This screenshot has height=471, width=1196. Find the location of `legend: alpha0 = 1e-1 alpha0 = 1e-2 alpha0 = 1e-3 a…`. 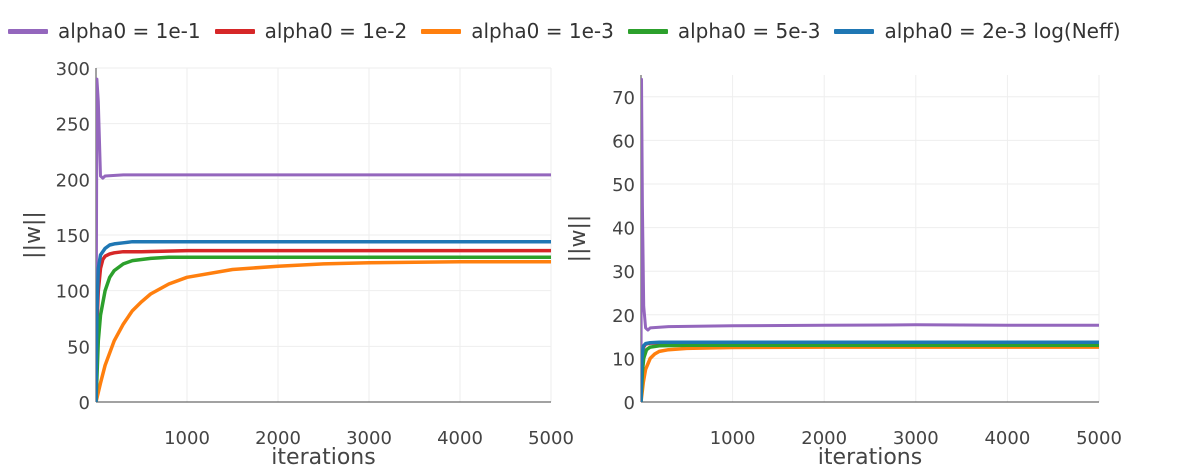

legend: alpha0 = 1e-1 alpha0 = 1e-2 alpha0 = 1e-3 a… is located at coordinates (571, 31).